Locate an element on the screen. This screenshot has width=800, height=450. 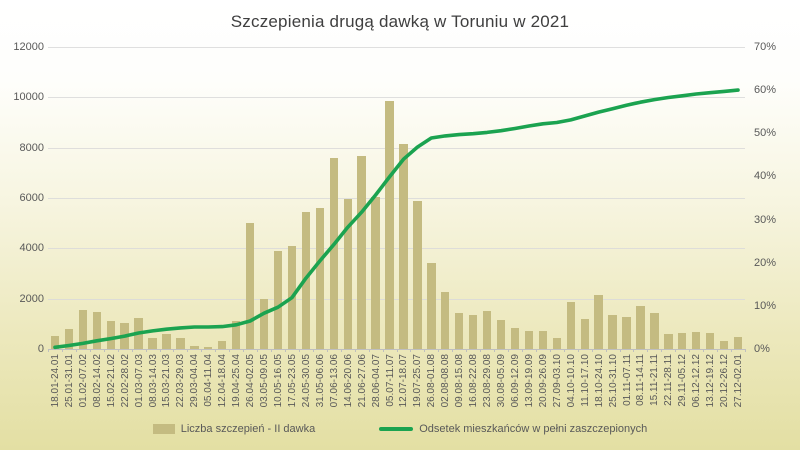
legend-bar-label: Liczba szczepień - II dawka is located at coordinates (248, 429).